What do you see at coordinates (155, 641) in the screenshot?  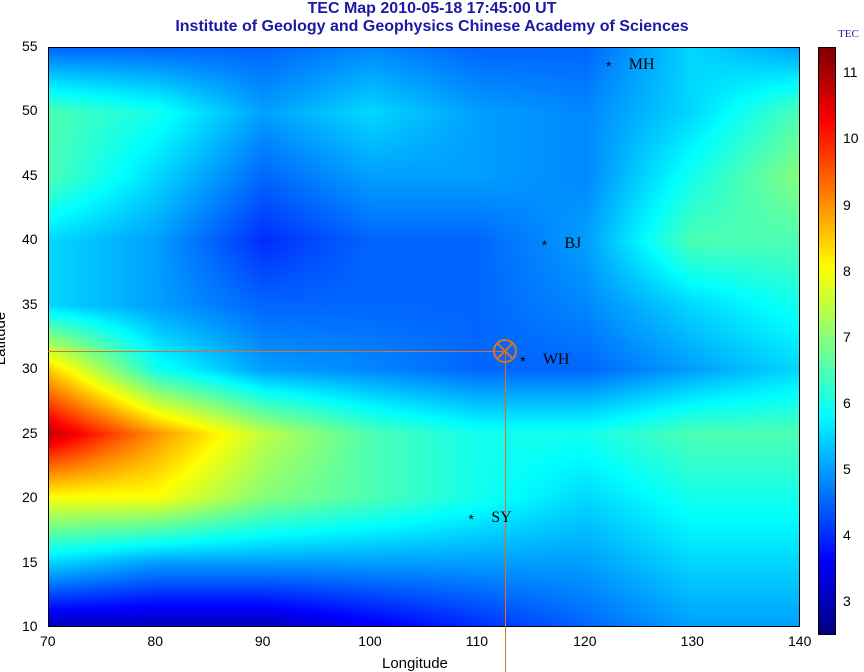 I see `x-tick-label: 80` at bounding box center [155, 641].